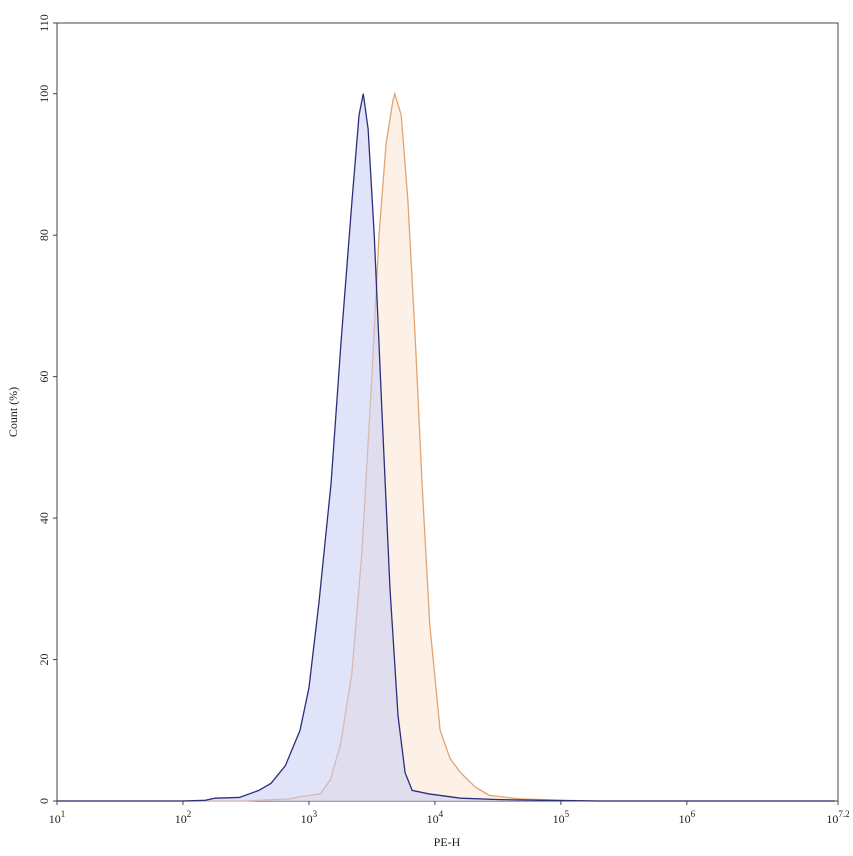 The image size is (853, 856). Describe the element at coordinates (44, 801) in the screenshot. I see `y-tick-label: 0` at that location.